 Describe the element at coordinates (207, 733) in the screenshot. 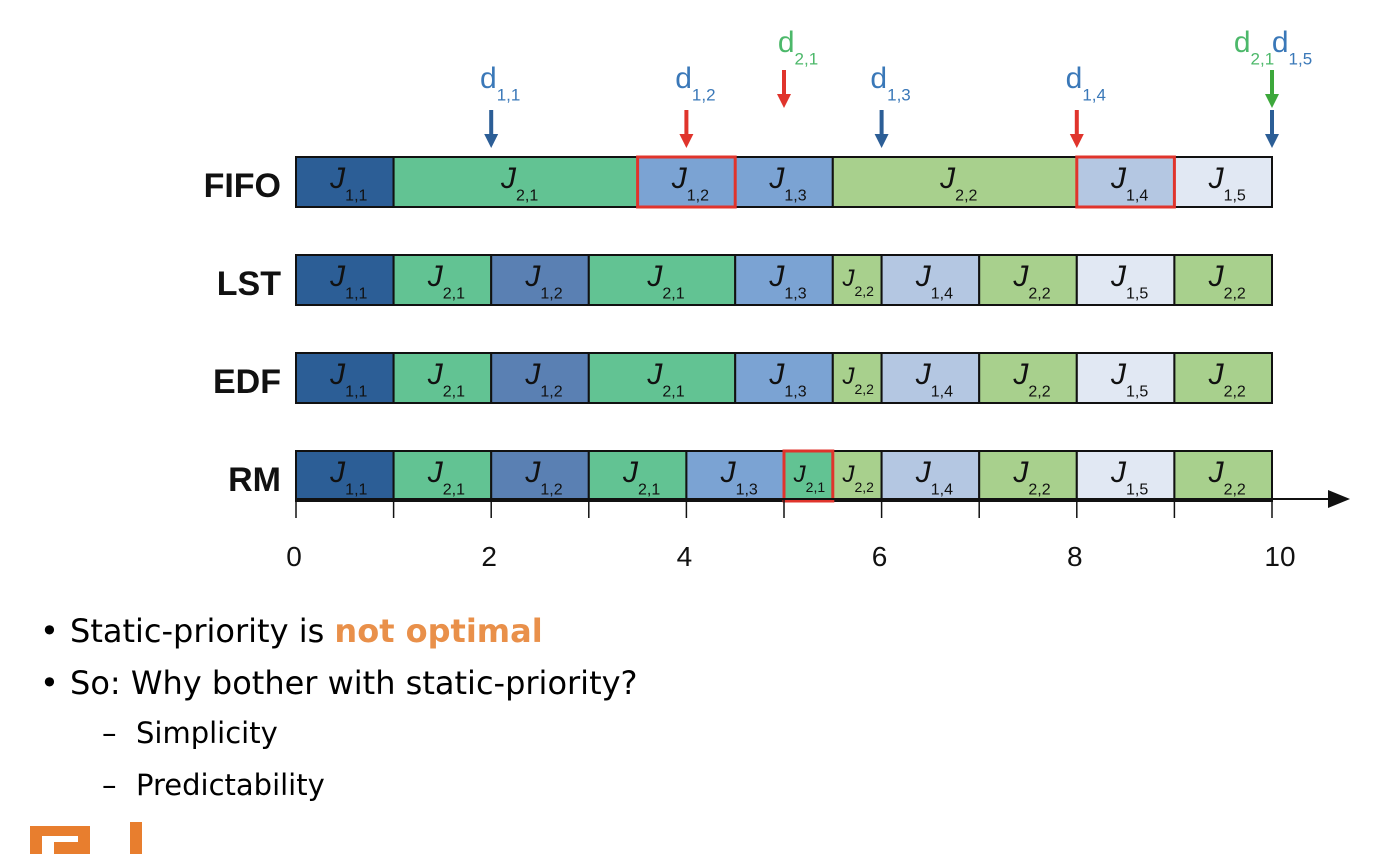

I see `sub-bullet-1-text: Simplicity` at that location.